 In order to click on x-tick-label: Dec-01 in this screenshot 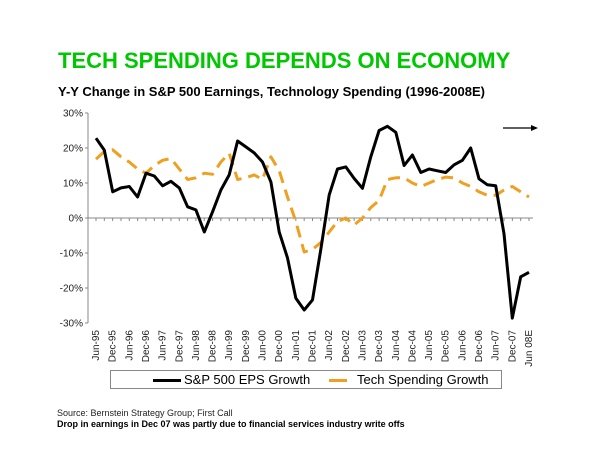, I will do `click(313, 346)`.